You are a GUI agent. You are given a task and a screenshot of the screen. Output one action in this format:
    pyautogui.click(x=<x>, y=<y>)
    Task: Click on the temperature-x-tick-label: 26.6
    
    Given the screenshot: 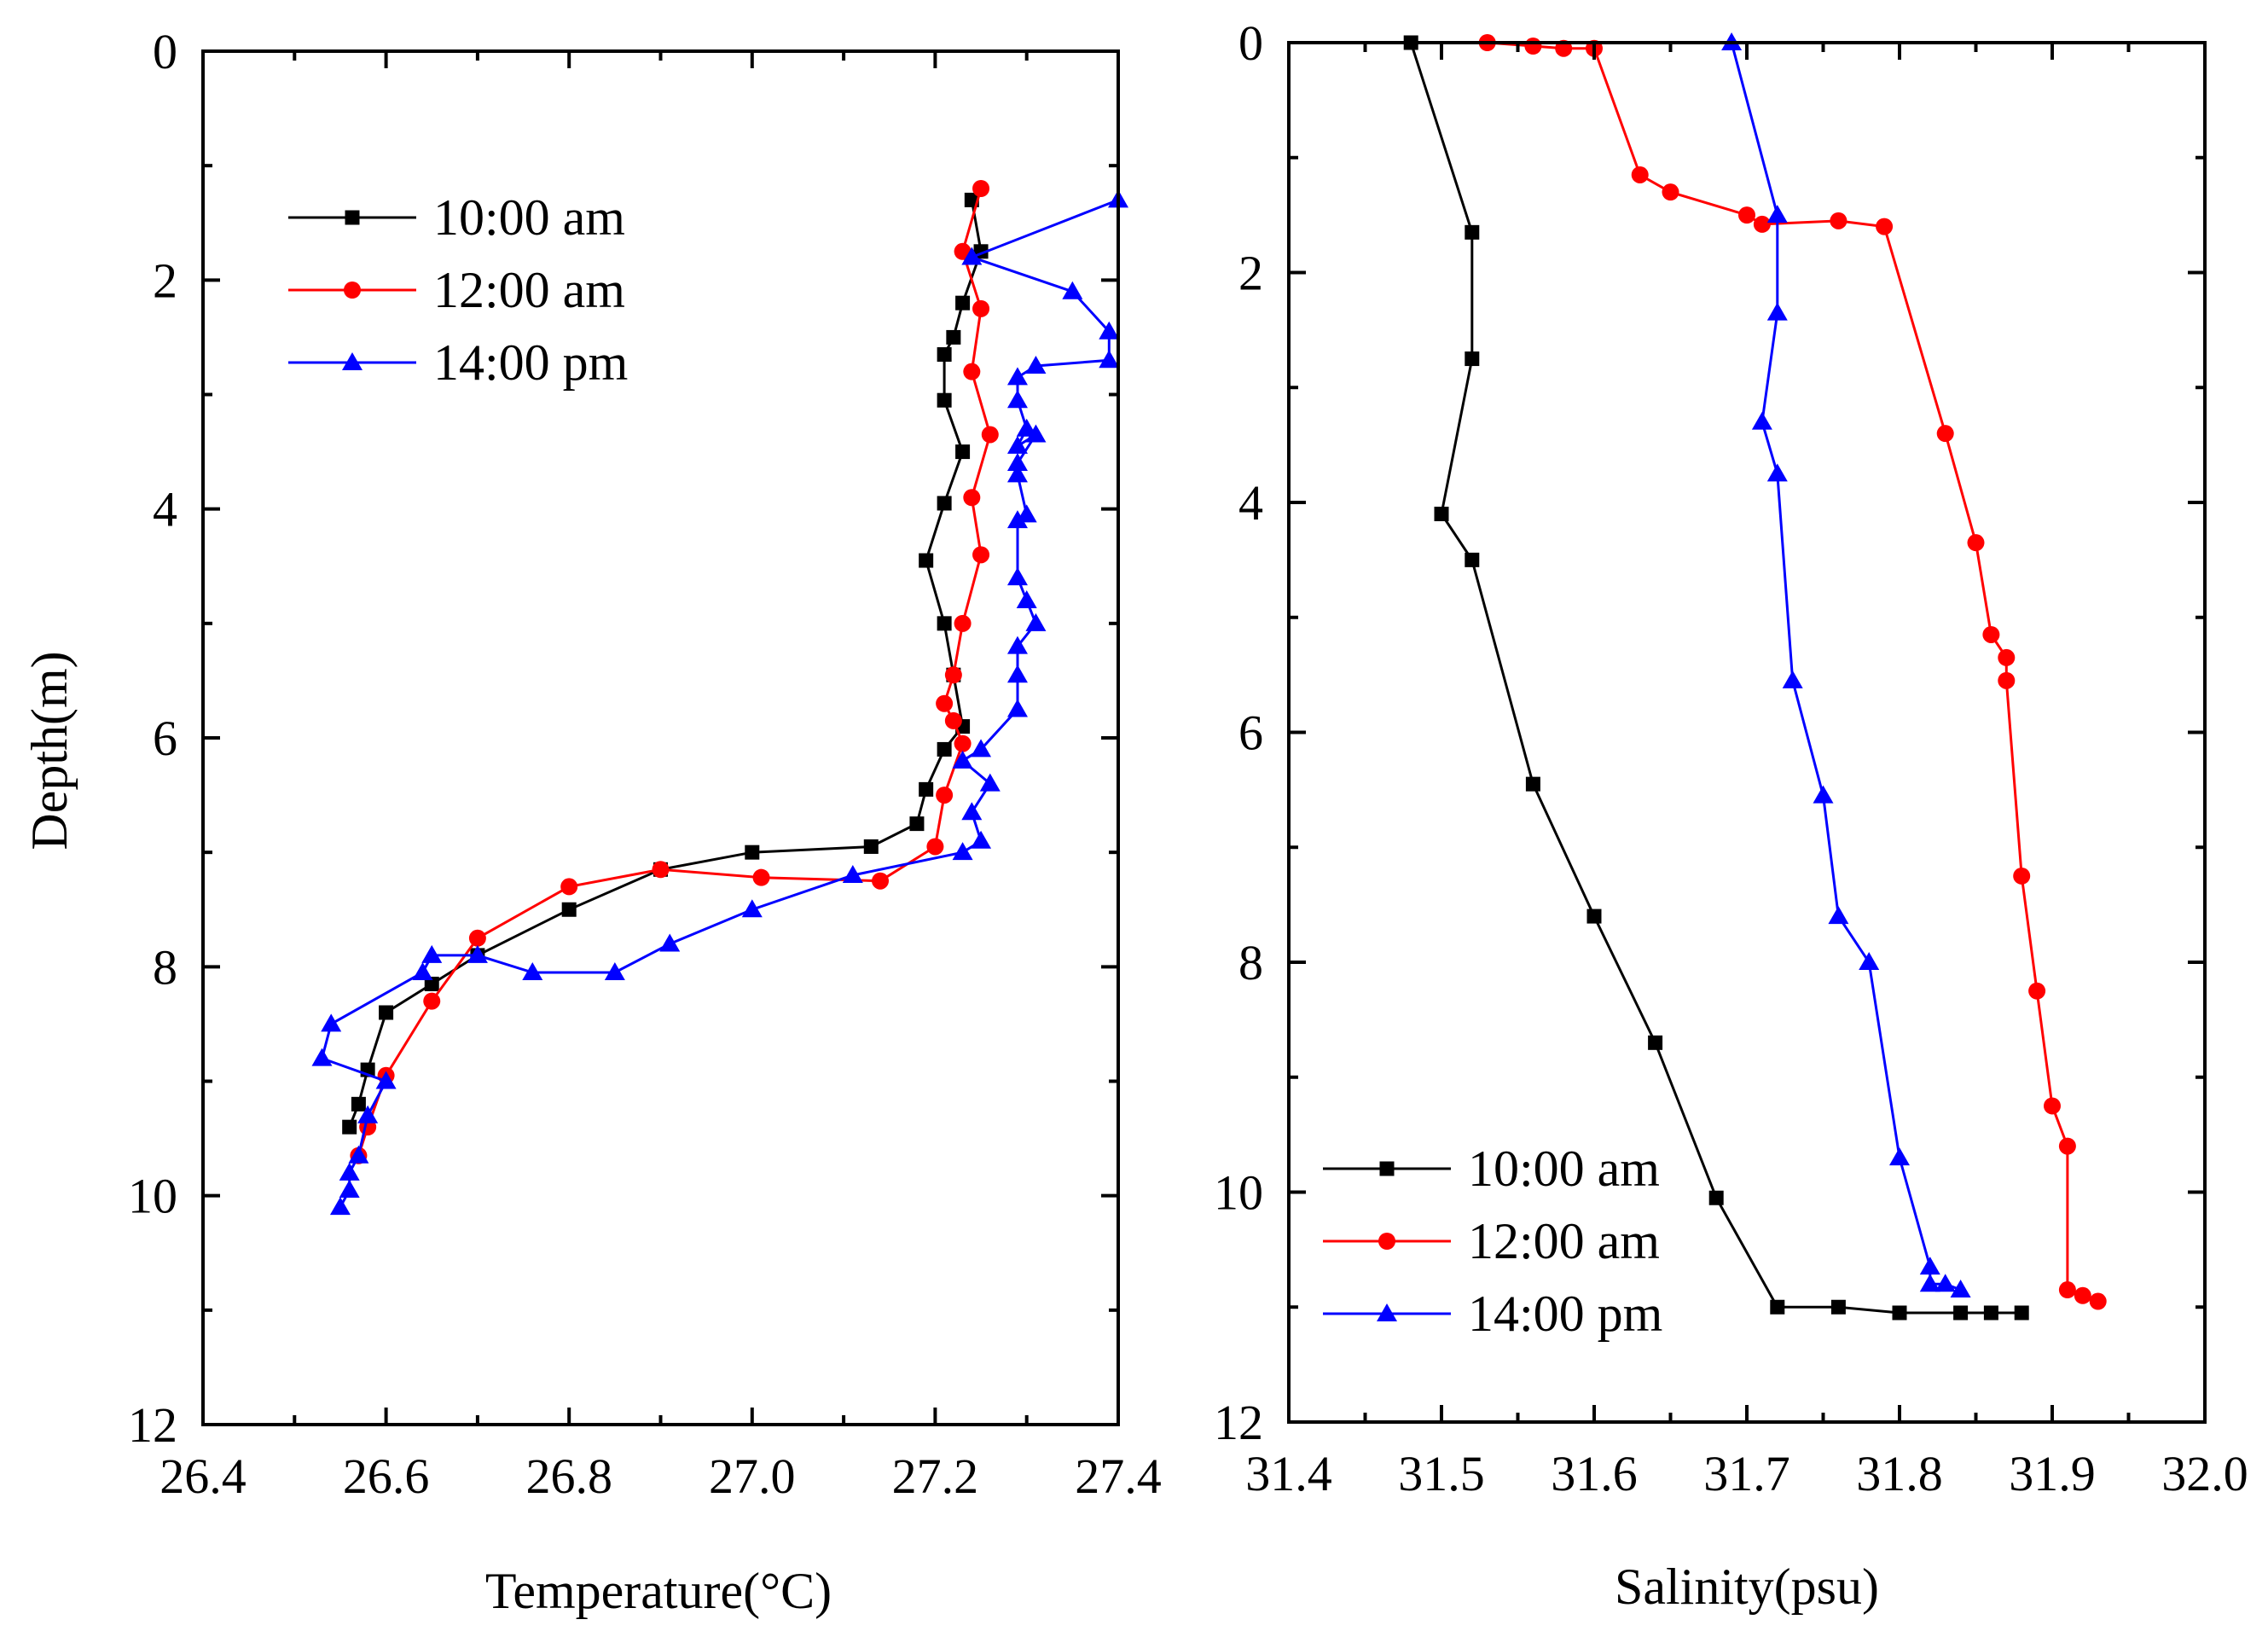 What is the action you would take?
    pyautogui.click(x=387, y=1476)
    